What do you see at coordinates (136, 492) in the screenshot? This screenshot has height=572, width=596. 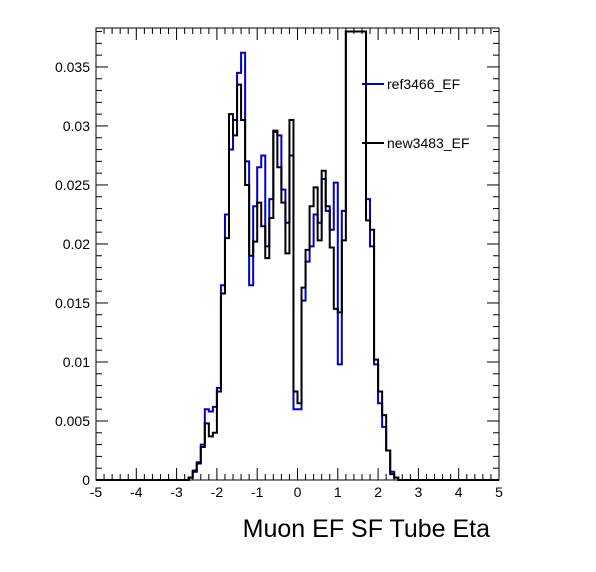 I see `x-tick-label: -4` at bounding box center [136, 492].